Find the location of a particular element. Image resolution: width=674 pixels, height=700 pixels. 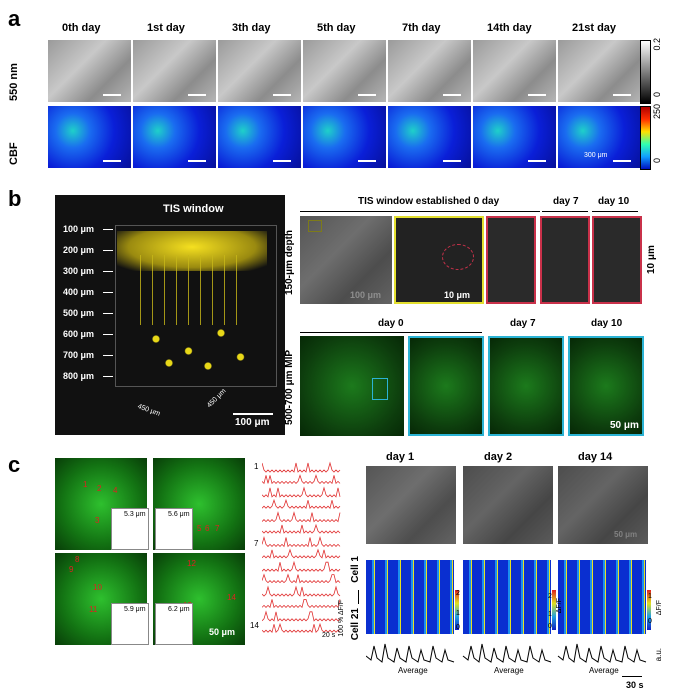

day-header-0: 0th day is located at coordinates (81, 28).